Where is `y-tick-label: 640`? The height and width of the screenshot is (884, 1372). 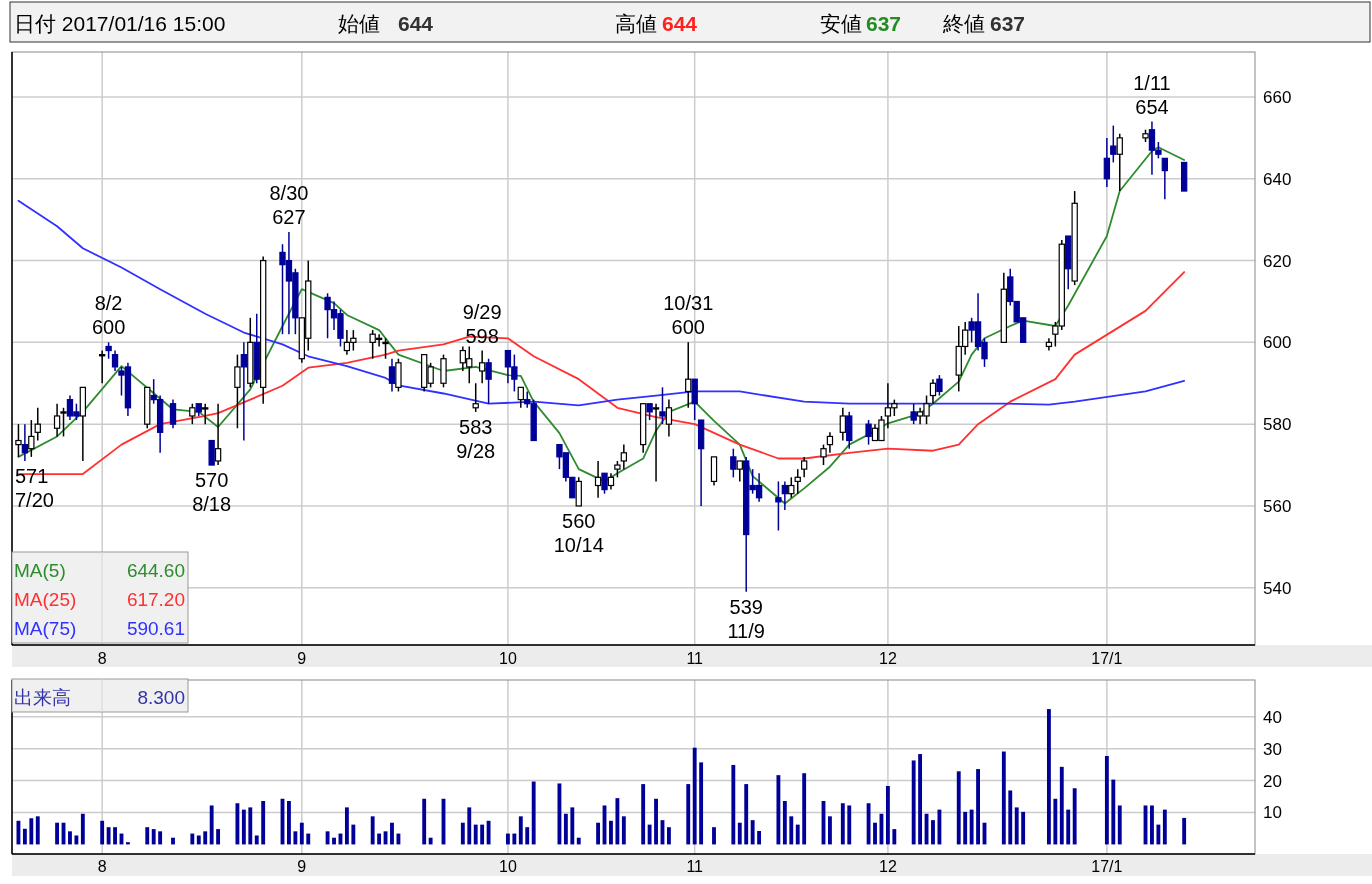 y-tick-label: 640 is located at coordinates (1277, 179).